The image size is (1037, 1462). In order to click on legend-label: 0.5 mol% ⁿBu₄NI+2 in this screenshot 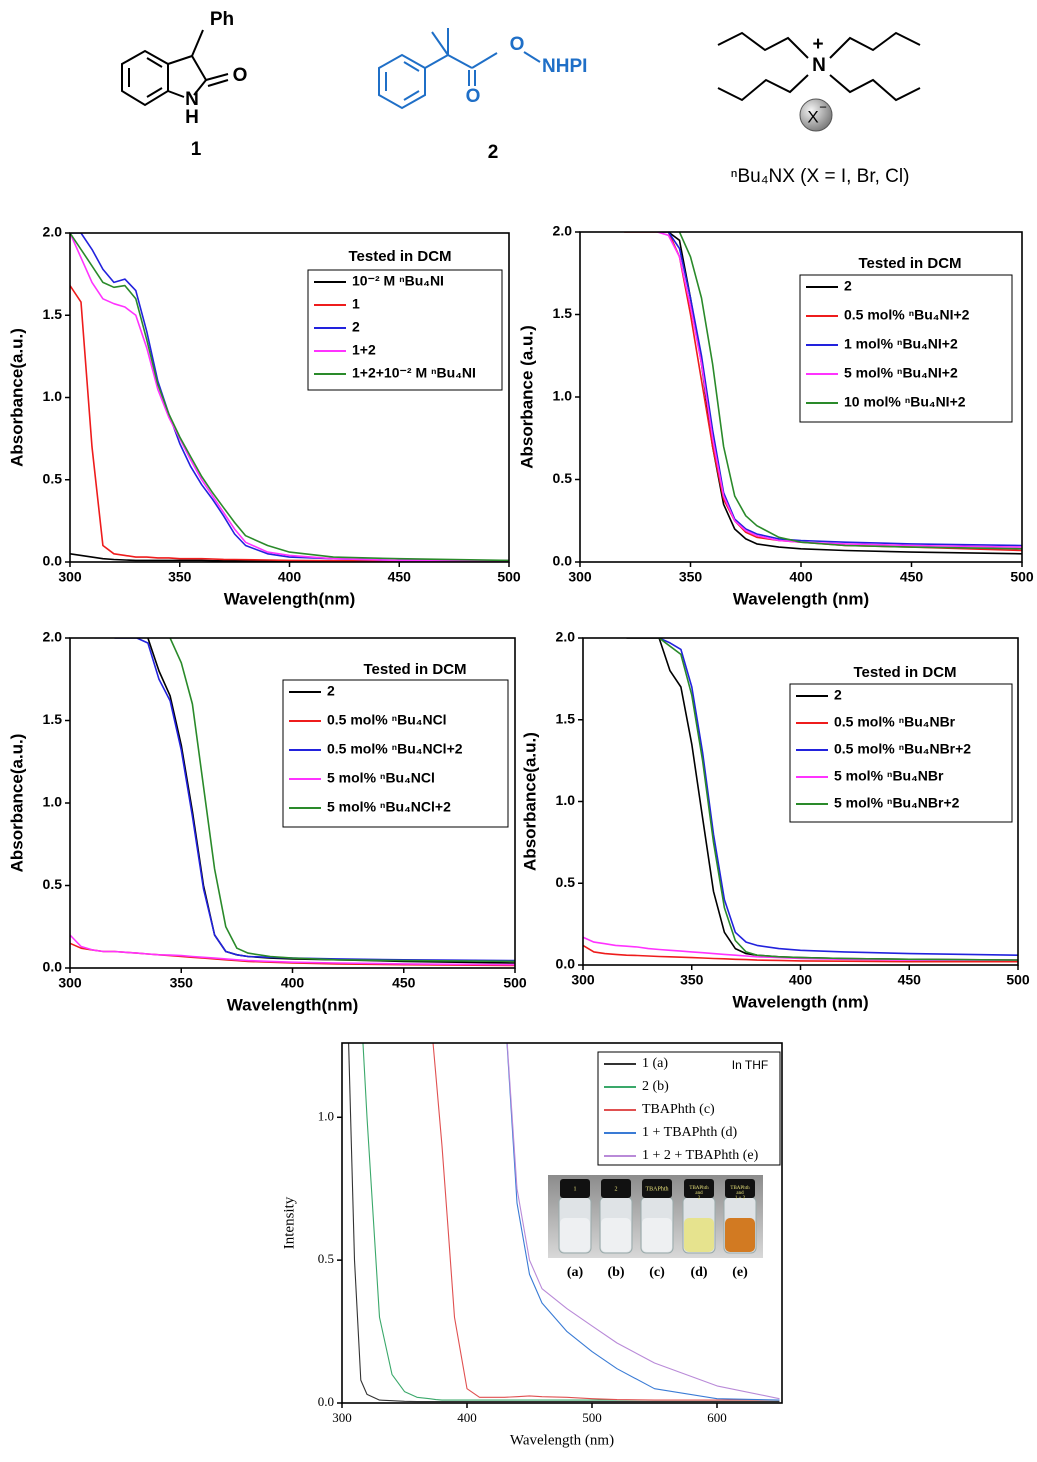, I will do `click(907, 315)`.